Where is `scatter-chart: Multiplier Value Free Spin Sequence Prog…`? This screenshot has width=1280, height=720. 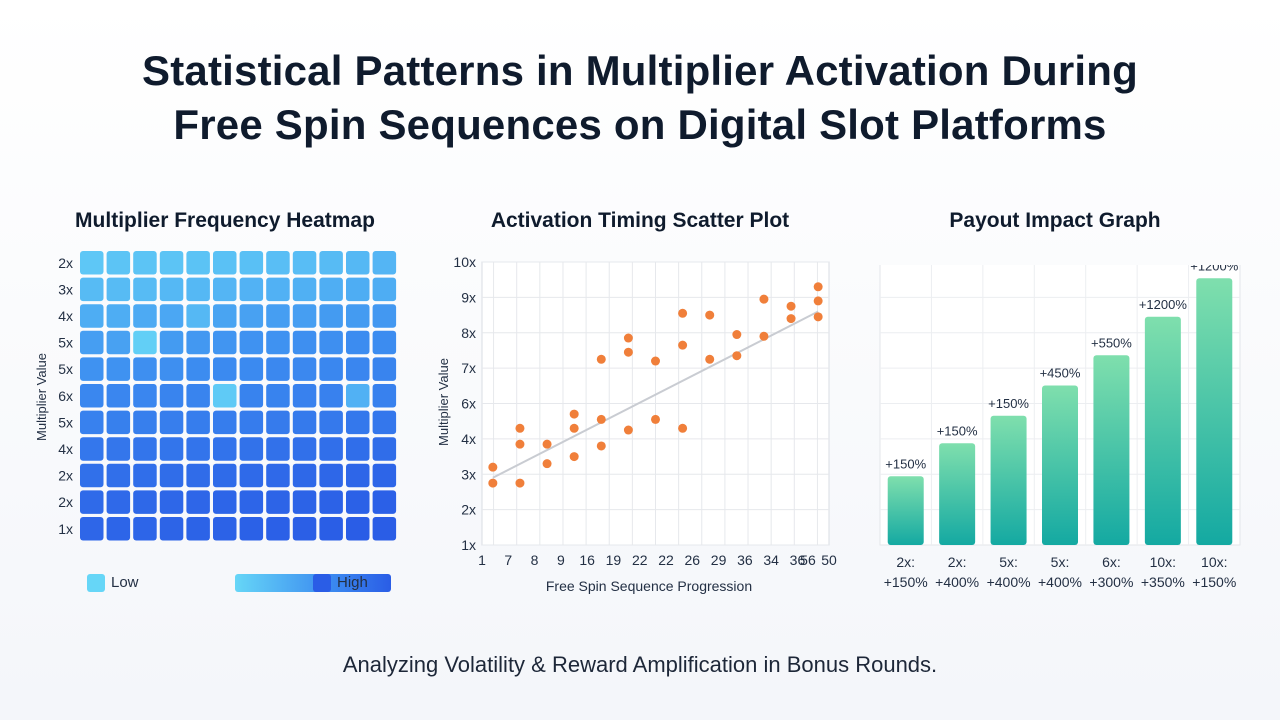
scatter-chart: Multiplier Value Free Spin Sequence Prog… is located at coordinates (636, 424).